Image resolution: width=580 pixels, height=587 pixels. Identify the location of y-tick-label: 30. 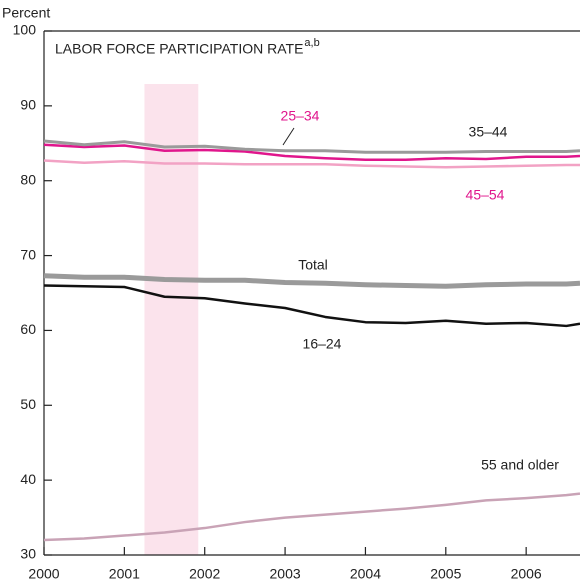
(28, 554).